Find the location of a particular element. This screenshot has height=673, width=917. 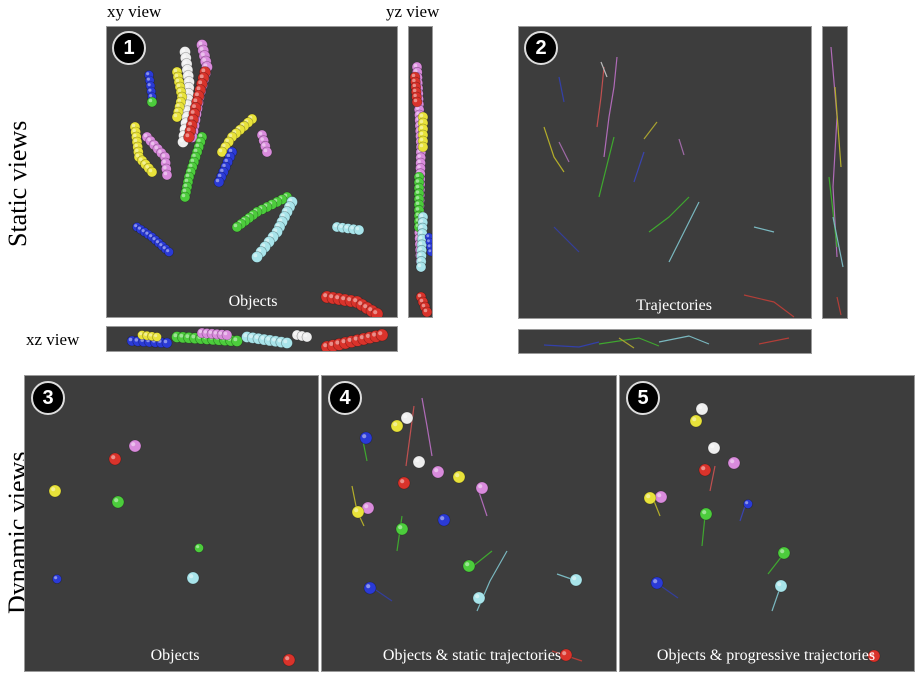

trajectory-line-blue is located at coordinates (561, 89).